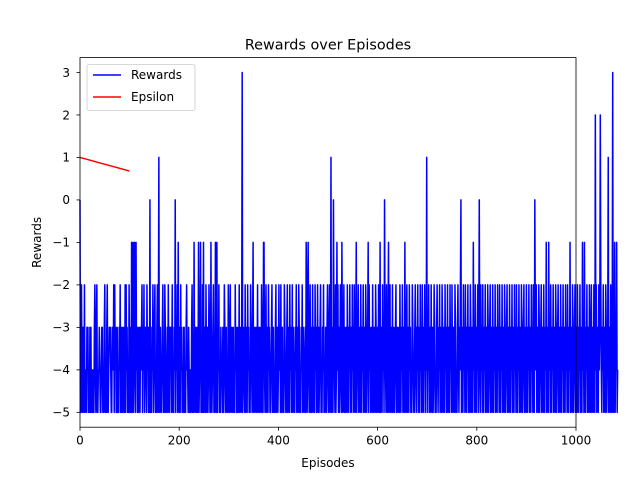 Image resolution: width=640 pixels, height=480 pixels. What do you see at coordinates (61, 328) in the screenshot?
I see `y-tick-label: −3` at bounding box center [61, 328].